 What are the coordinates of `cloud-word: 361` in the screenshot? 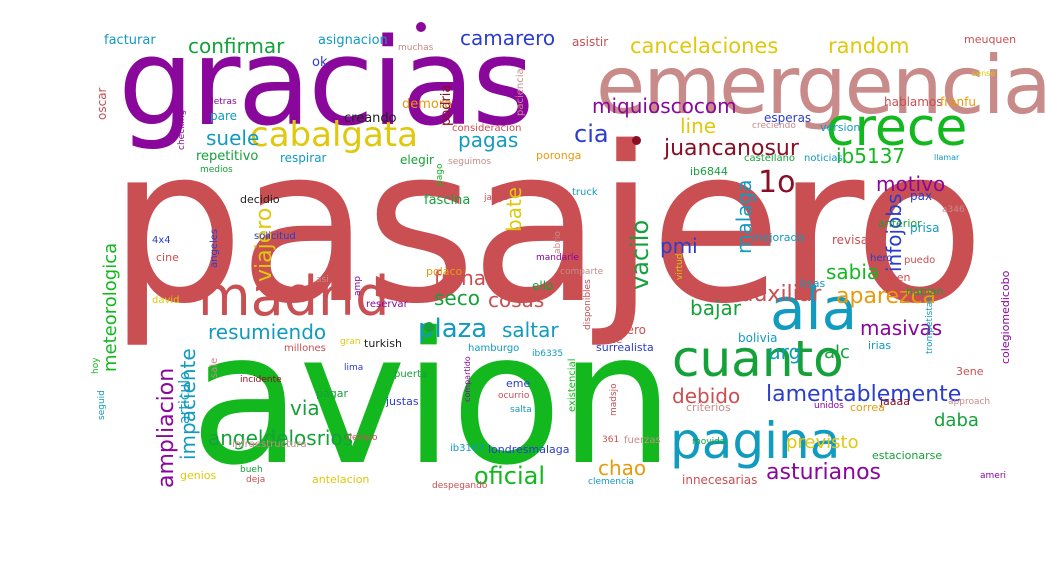 It's located at (611, 440).